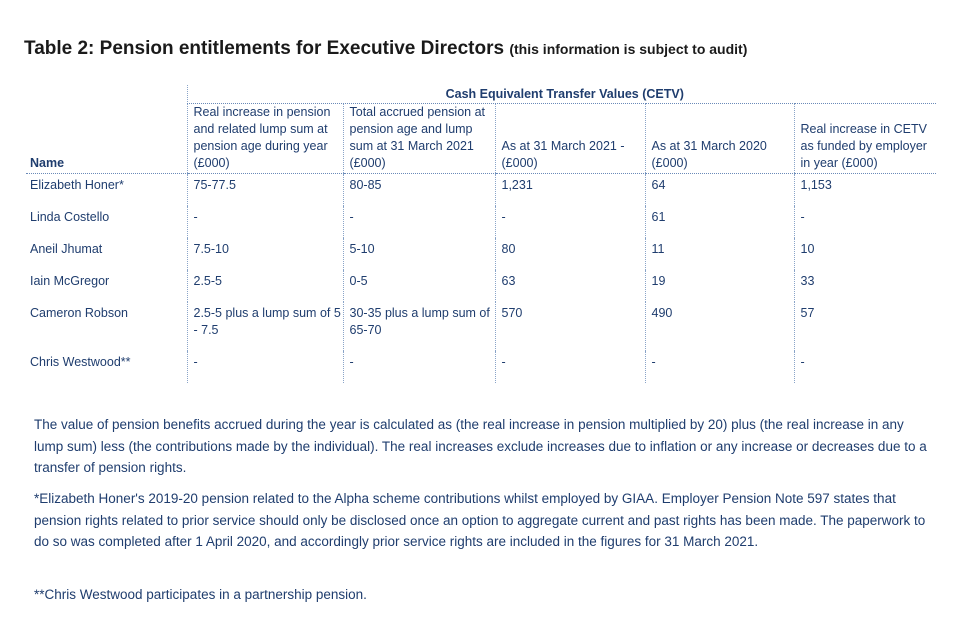 Image resolution: width=960 pixels, height=640 pixels. What do you see at coordinates (865, 254) in the screenshot?
I see `cell-cetv-real-increase: 10` at bounding box center [865, 254].